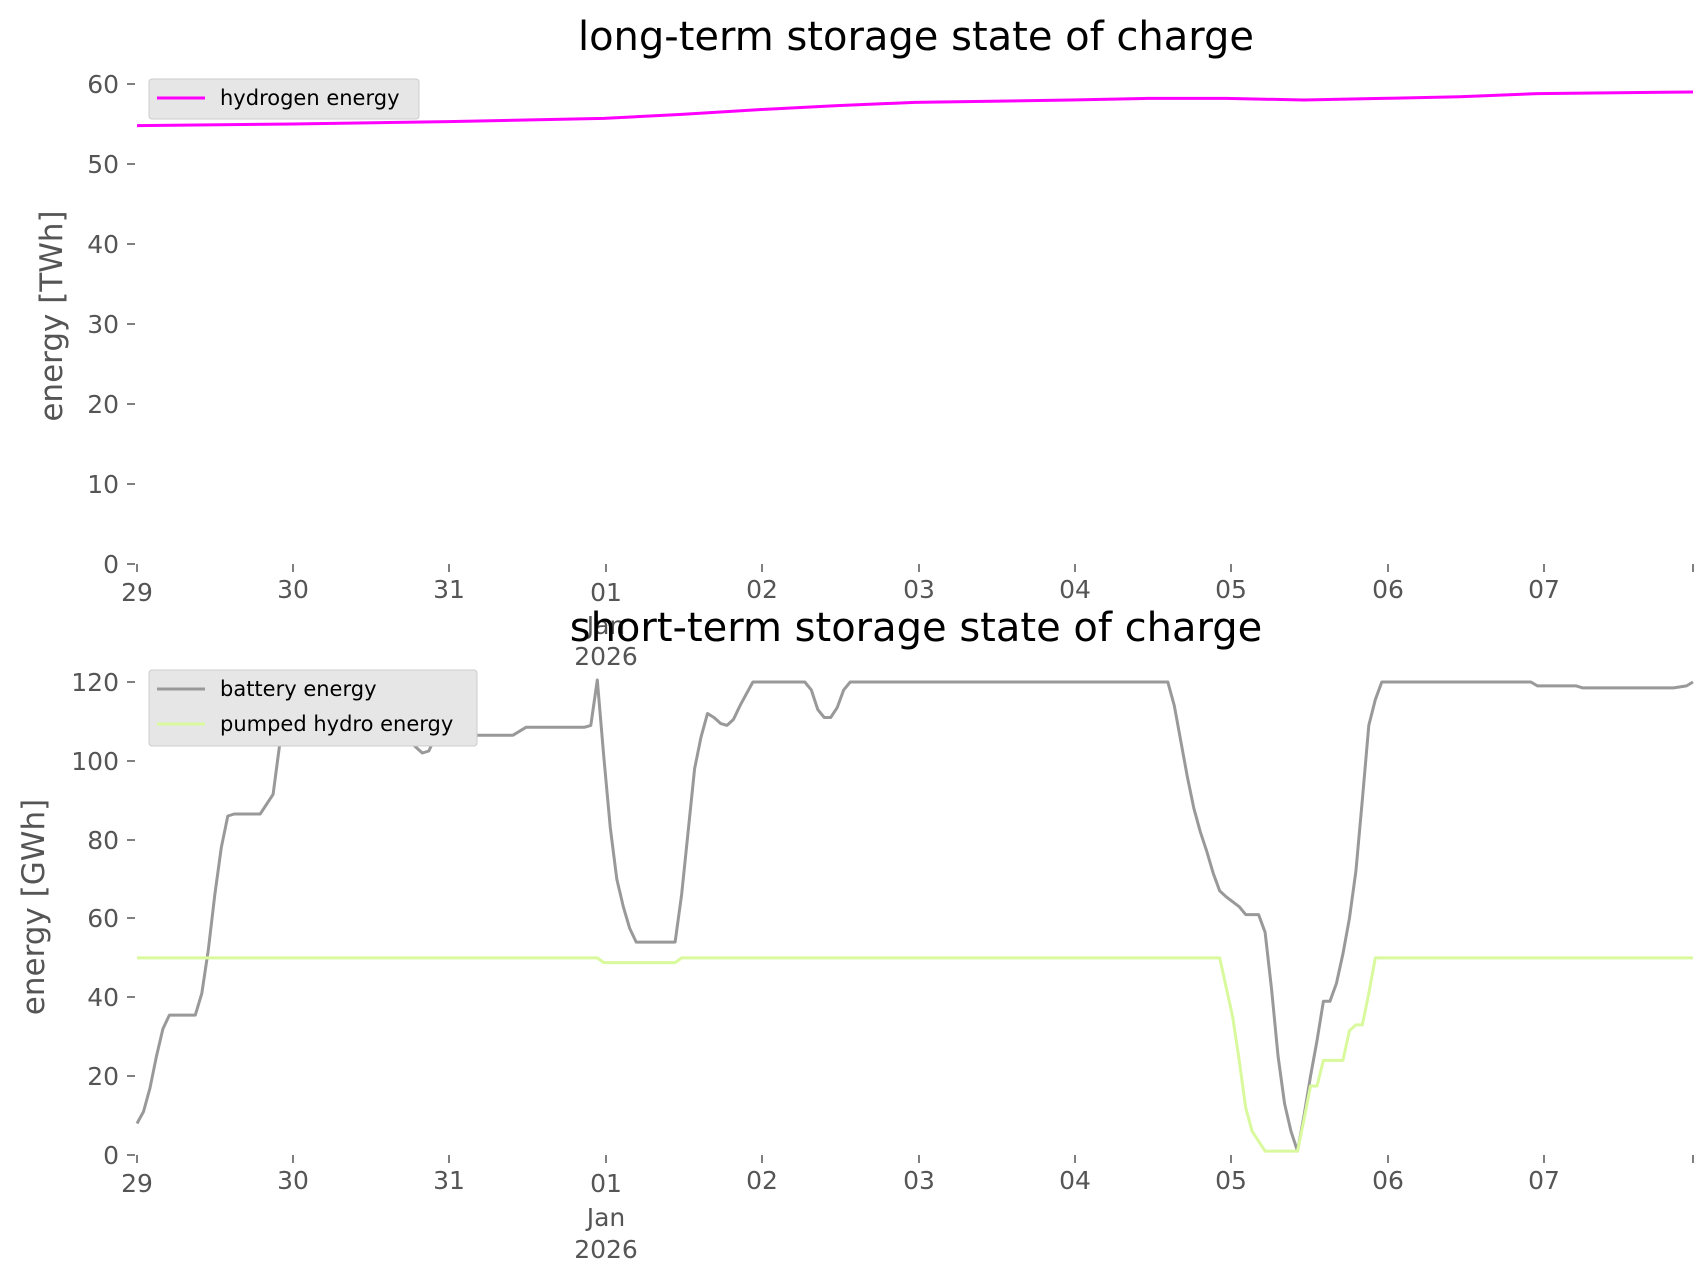 The width and height of the screenshot is (1706, 1277). Describe the element at coordinates (95, 761) in the screenshot. I see `y-tick-label: 100` at that location.